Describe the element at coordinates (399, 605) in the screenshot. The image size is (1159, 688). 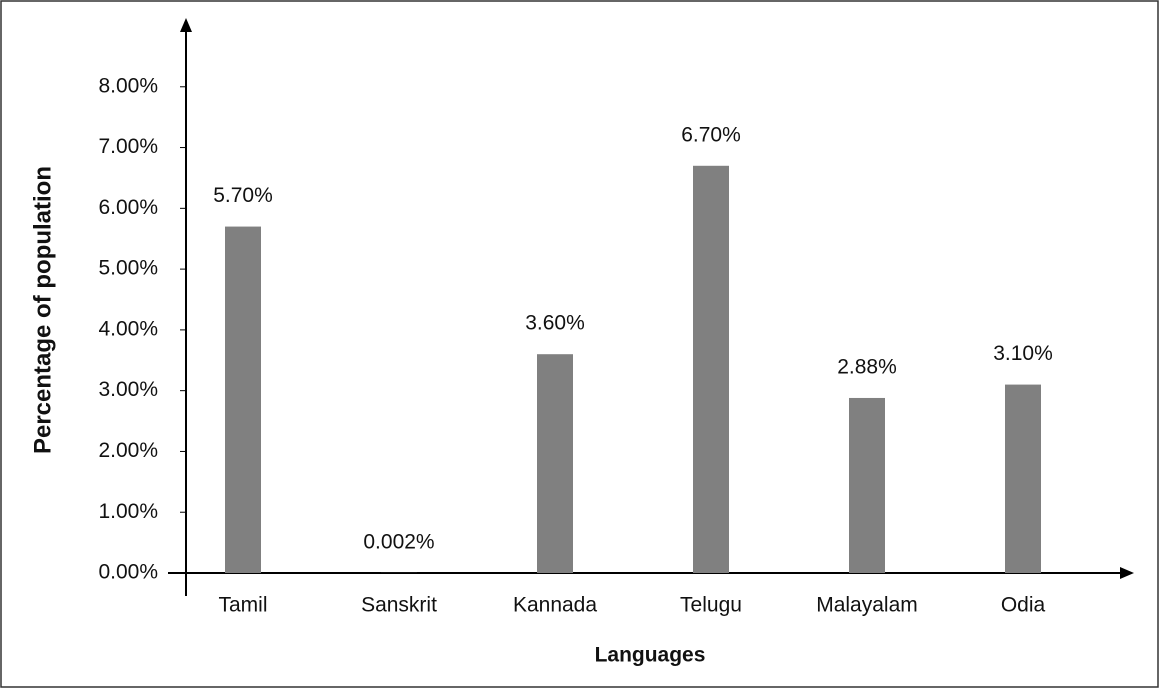
I see `x-tick-label: Sanskrit` at that location.